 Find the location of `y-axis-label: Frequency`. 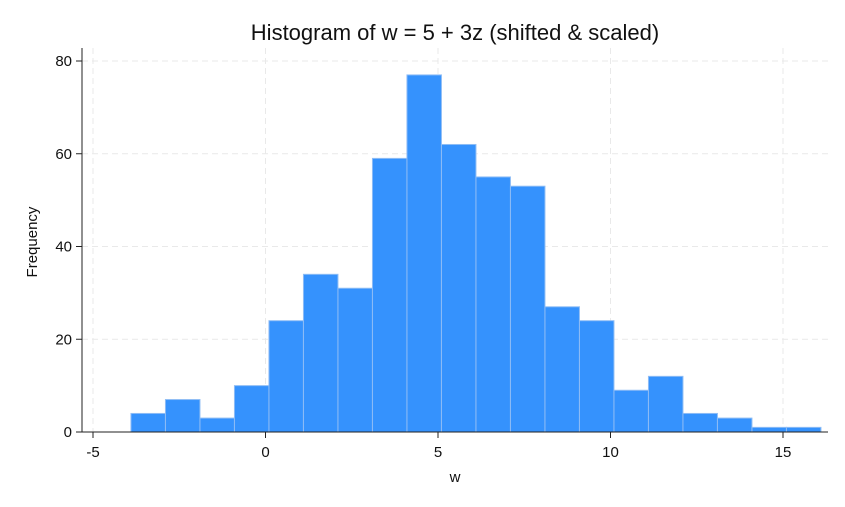

y-axis-label: Frequency is located at coordinates (32, 241).